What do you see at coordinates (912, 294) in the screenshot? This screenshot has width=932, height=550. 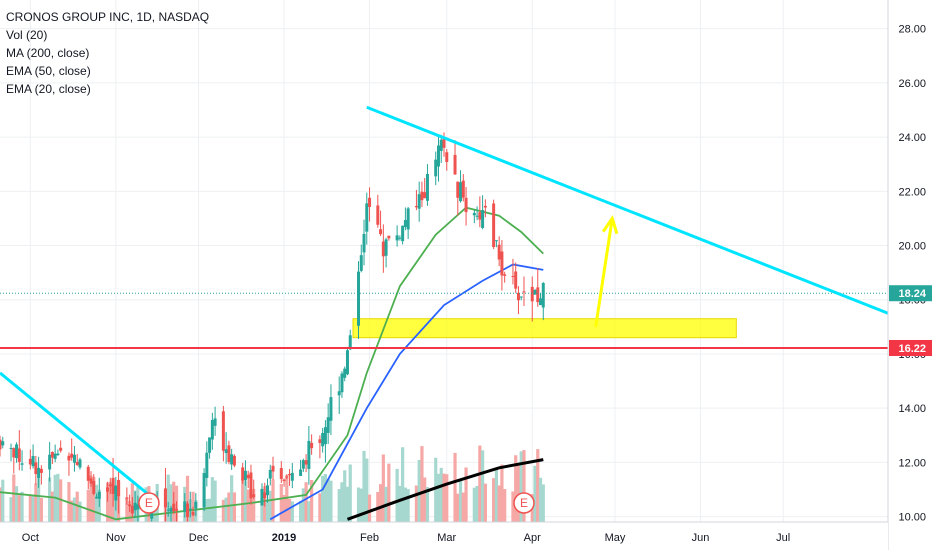 I see `price-label: 18.24` at bounding box center [912, 294].